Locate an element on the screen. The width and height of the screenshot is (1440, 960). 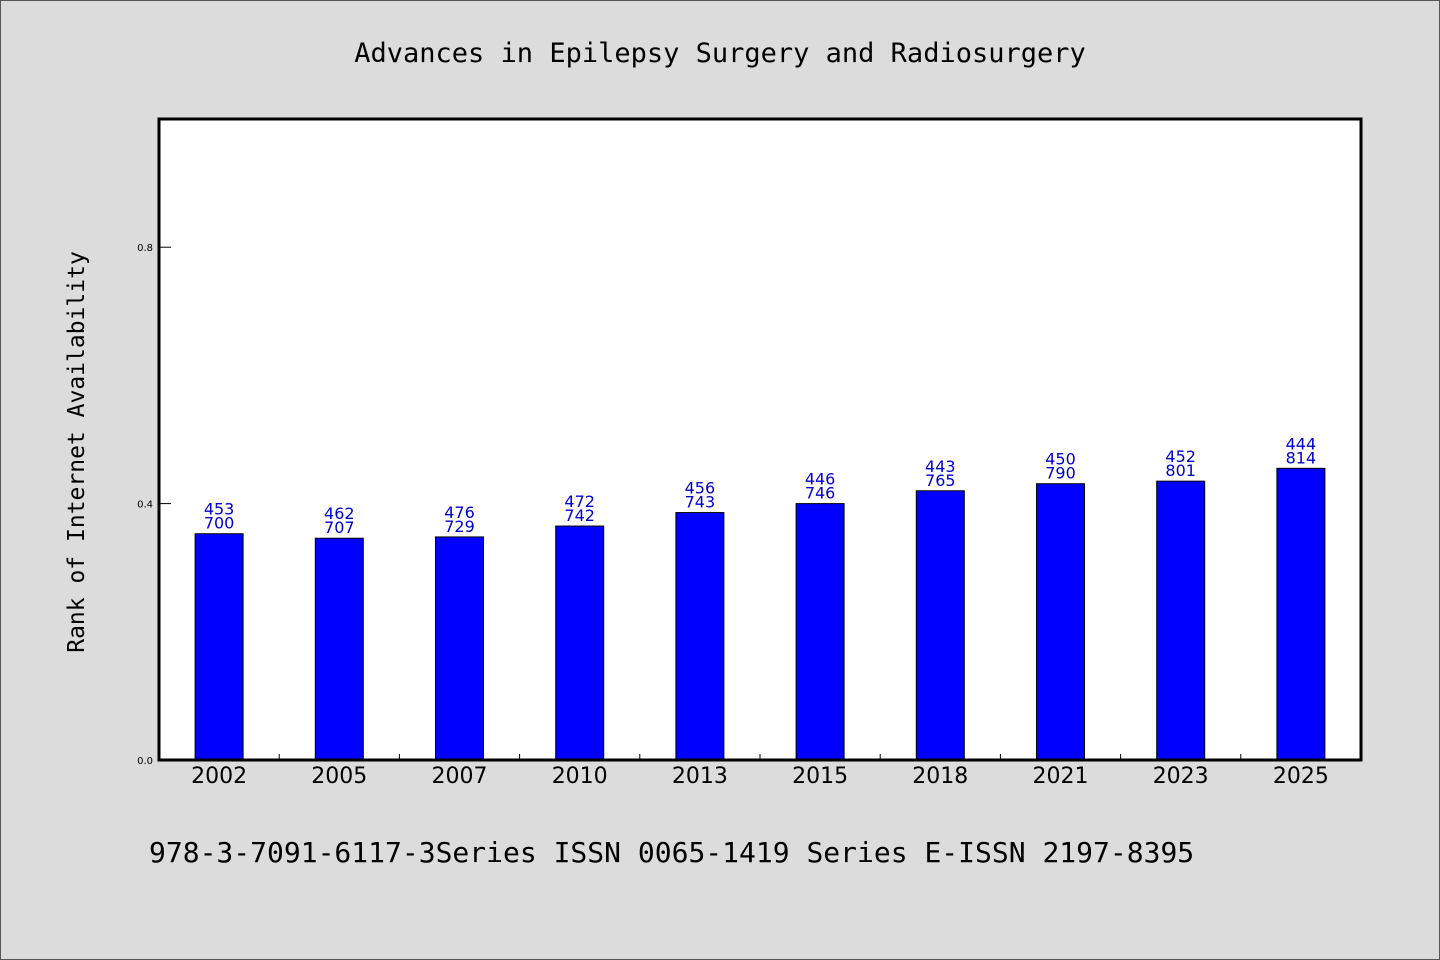
x-tick-label-2005: 2005 is located at coordinates (339, 776).